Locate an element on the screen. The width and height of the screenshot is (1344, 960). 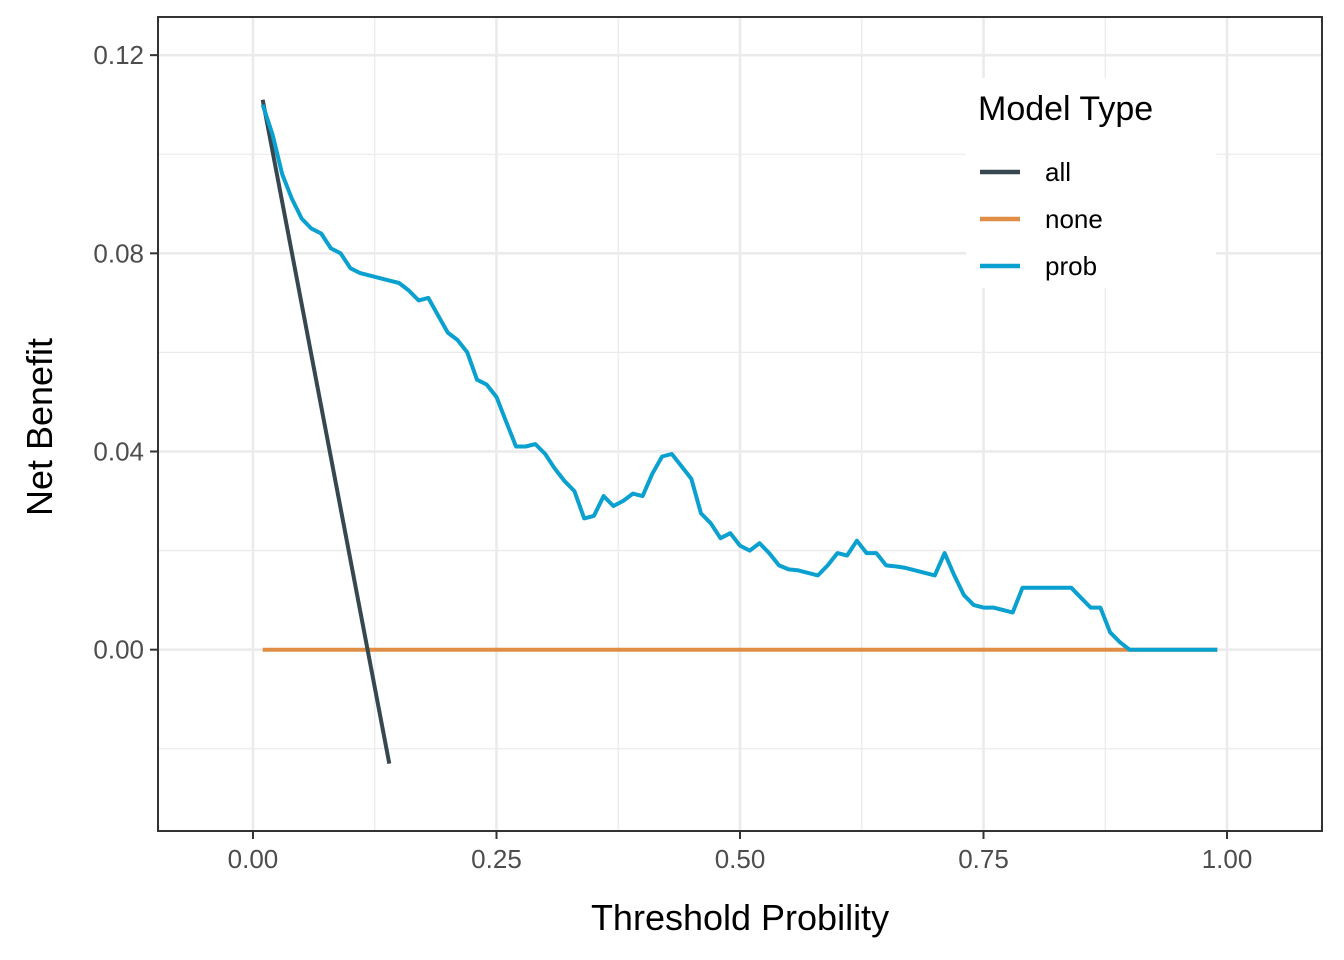
y-tick-label: 0.12 is located at coordinates (118, 55).